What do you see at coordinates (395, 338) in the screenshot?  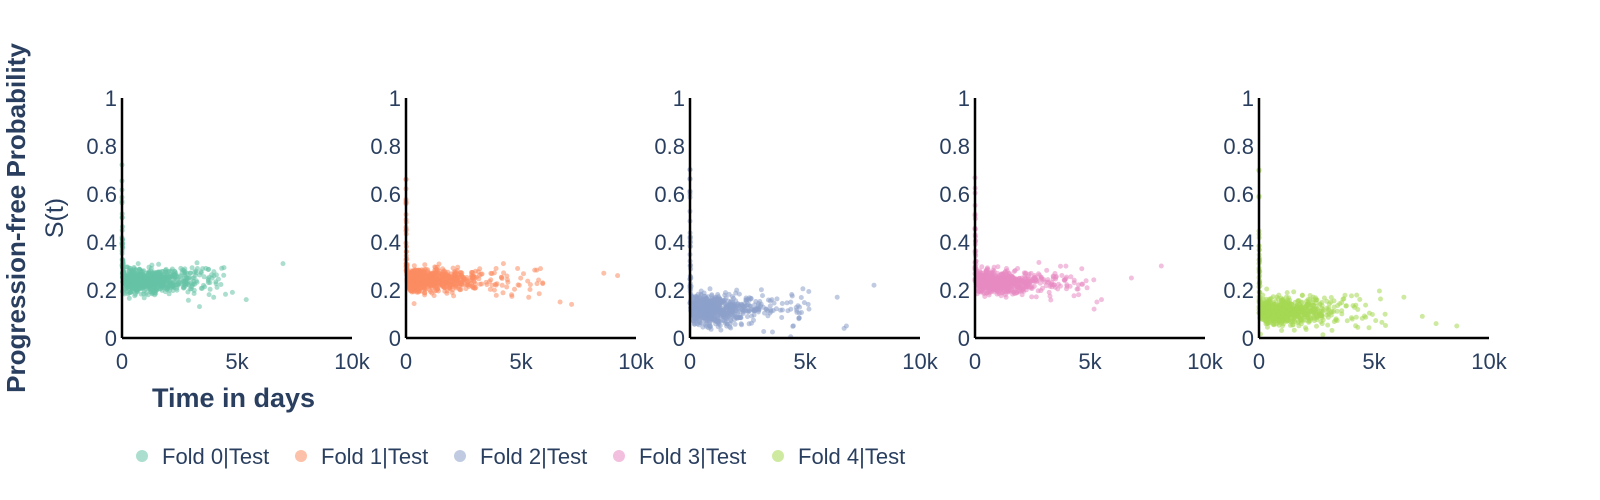 I see `y-tick-label: 0` at bounding box center [395, 338].